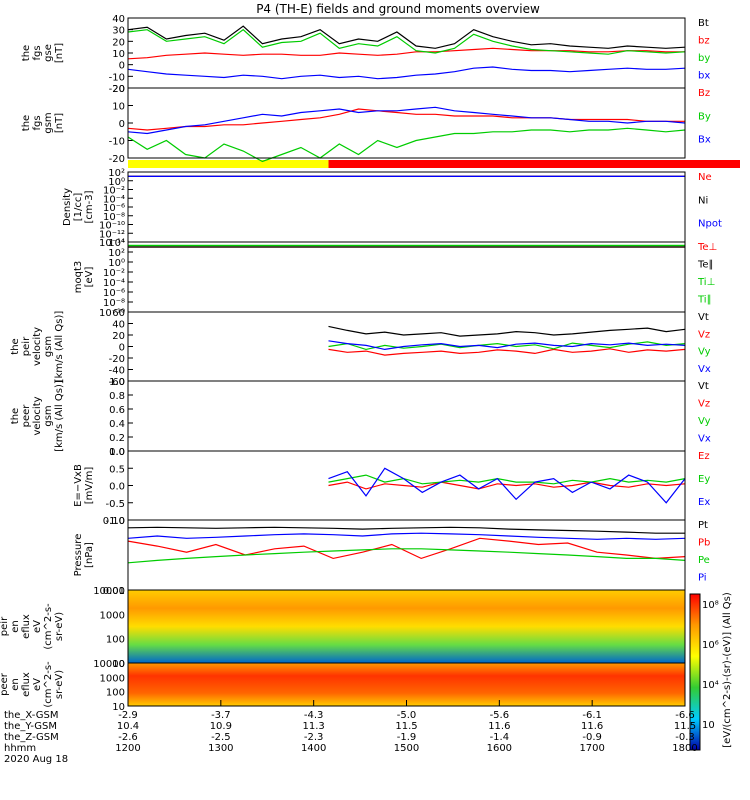 Image resolution: width=750 pixels, height=800 pixels. I want to click on ylabel-line: Pressure, so click(78, 555).